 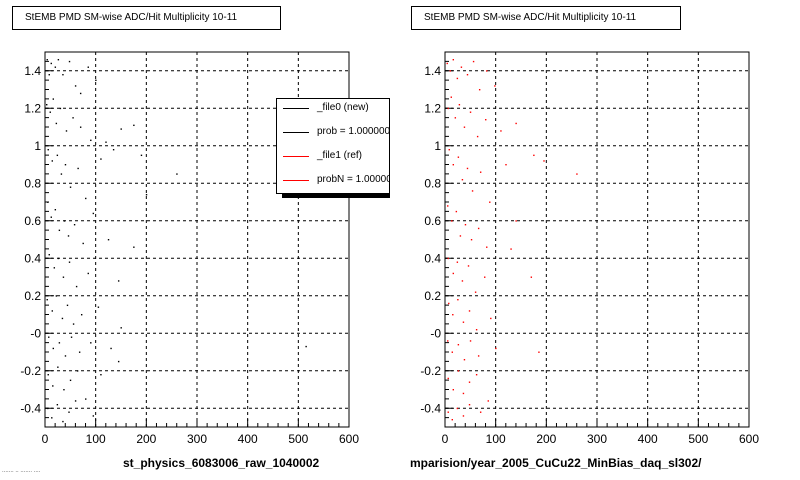 What do you see at coordinates (32, 71) in the screenshot?
I see `left-y-tick-label: 1.4` at bounding box center [32, 71].